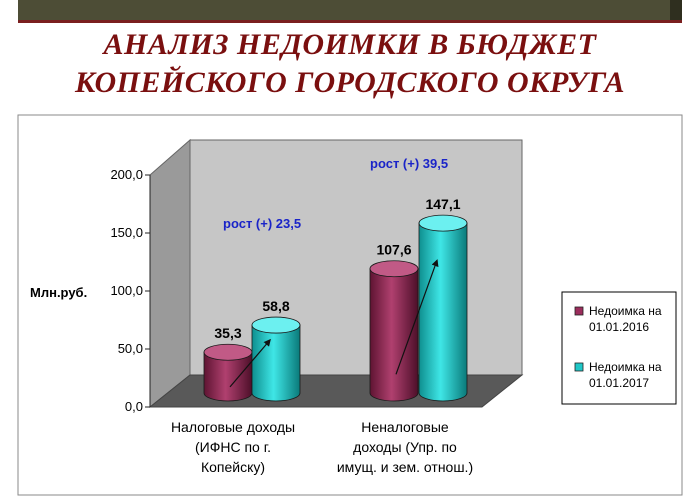  I want to click on category-label: доходы (Упр. по, so click(405, 447).